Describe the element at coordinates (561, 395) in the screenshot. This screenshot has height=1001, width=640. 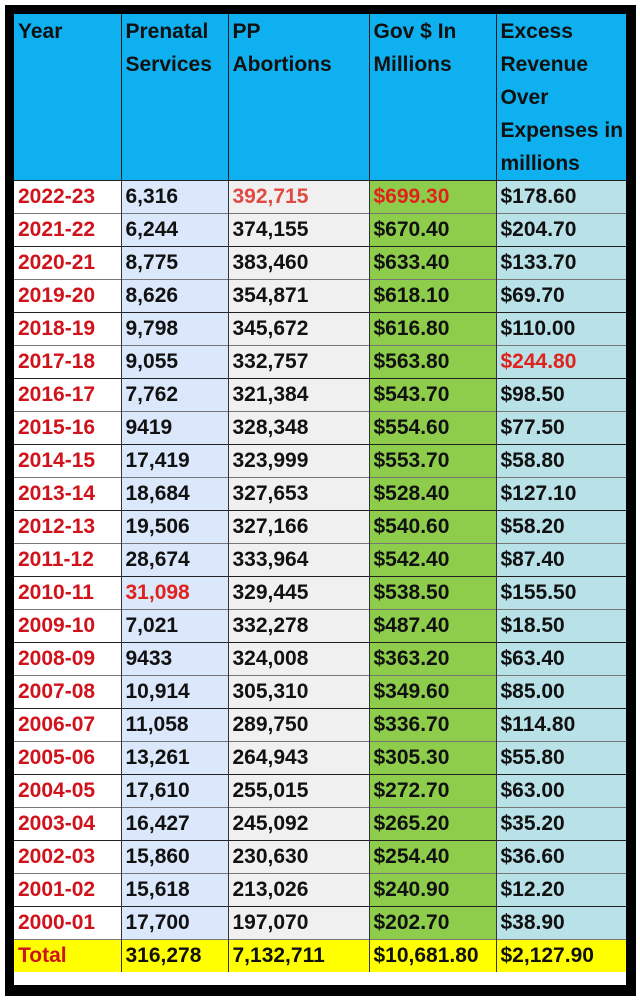
I see `row-excess: $98.50` at that location.